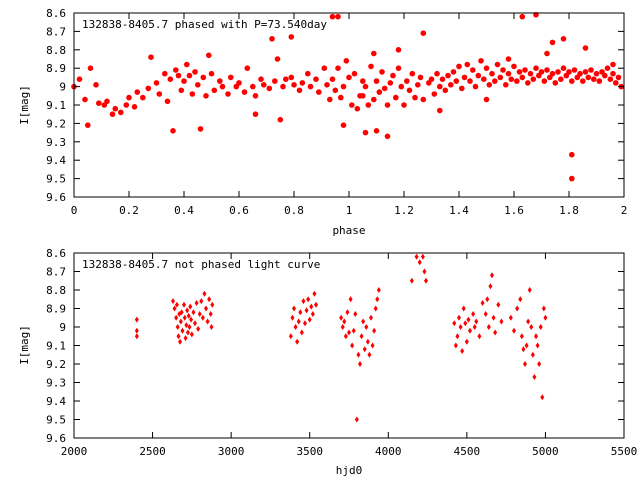 This screenshot has height=480, width=640. I want to click on phased-y-tick-label: 9.6, so click(56, 197).